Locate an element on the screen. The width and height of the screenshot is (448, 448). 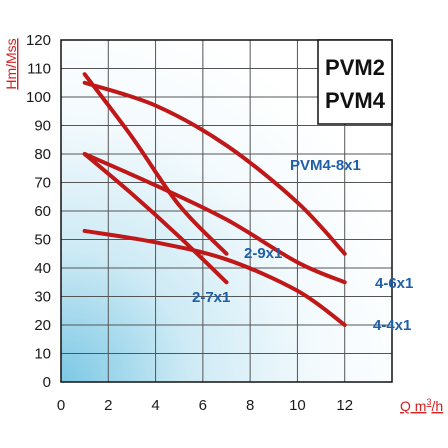
legend-box: PVM2 PVM4 is located at coordinates (355, 82).